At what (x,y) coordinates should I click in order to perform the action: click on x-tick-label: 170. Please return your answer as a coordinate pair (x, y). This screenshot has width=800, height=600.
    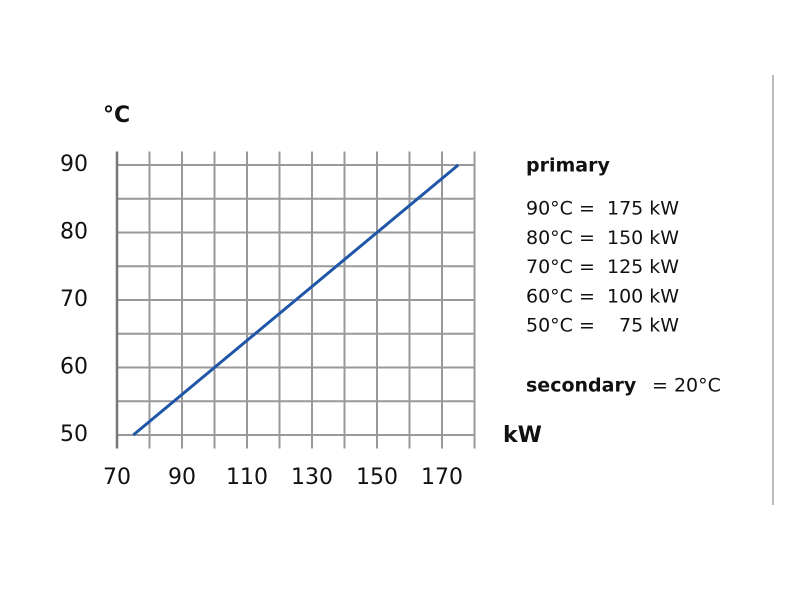
    Looking at the image, I should click on (442, 477).